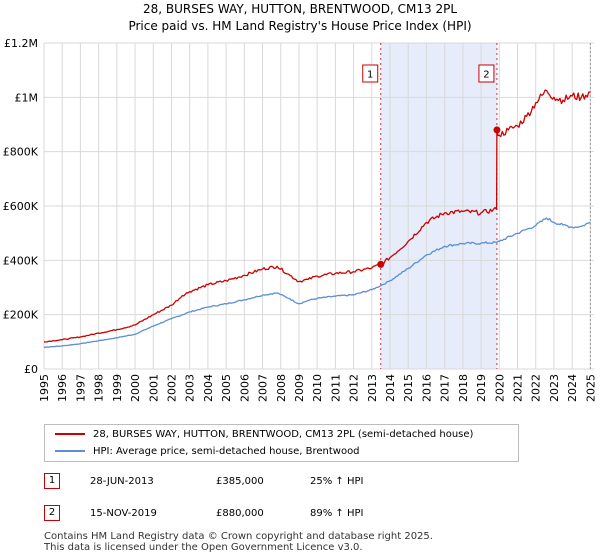 The image size is (600, 560). I want to click on x-tick-label: 2000, so click(135, 388).